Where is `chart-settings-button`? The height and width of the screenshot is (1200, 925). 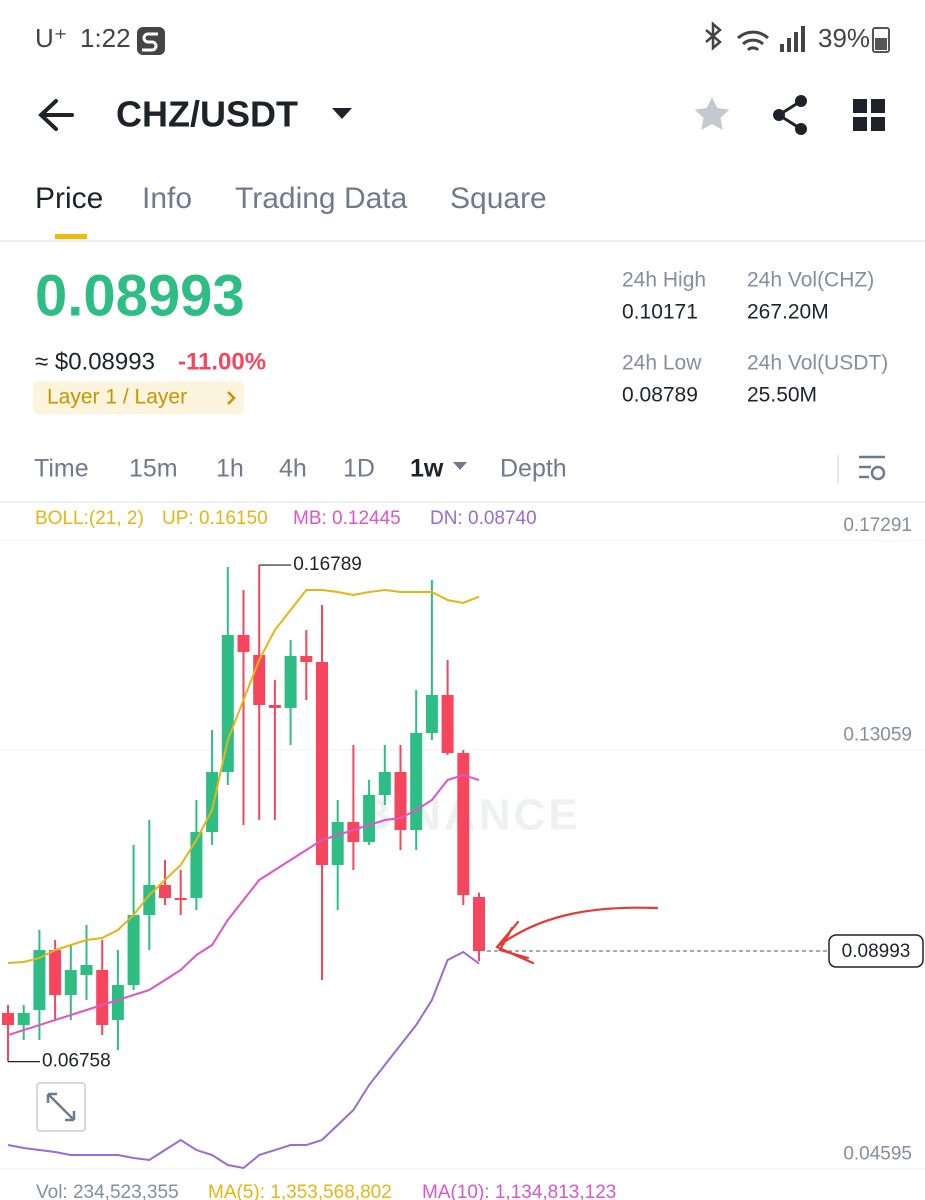
chart-settings-button is located at coordinates (872, 468).